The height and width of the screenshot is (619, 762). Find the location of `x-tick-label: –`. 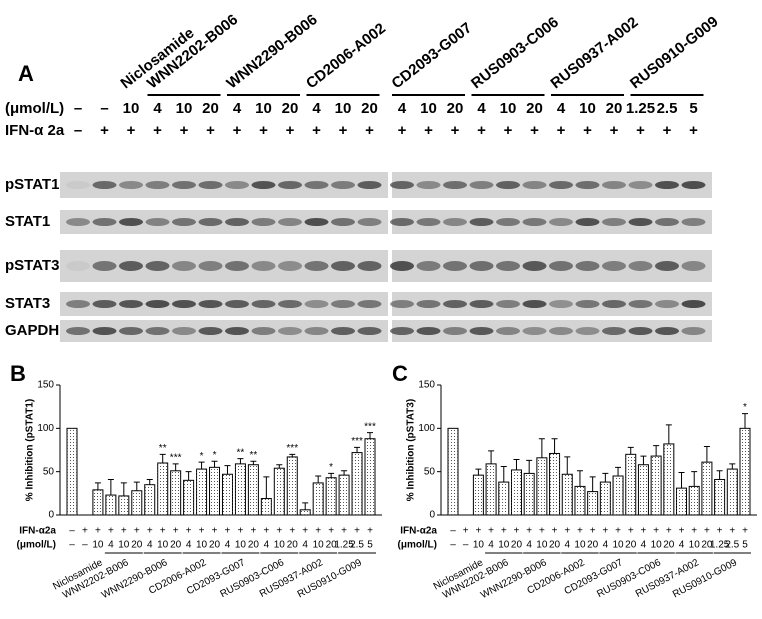

x-tick-label: – is located at coordinates (85, 545).